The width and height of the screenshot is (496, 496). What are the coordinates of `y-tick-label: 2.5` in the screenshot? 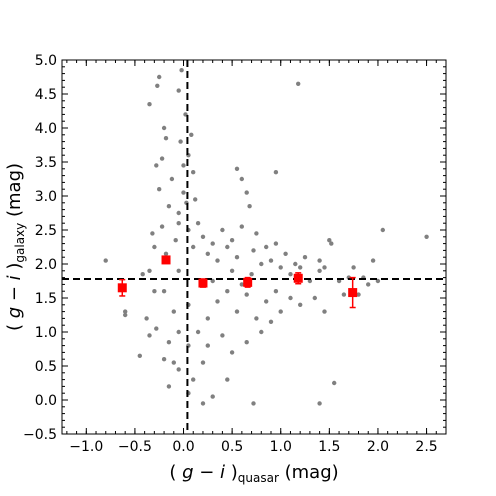 It's located at (46, 231).